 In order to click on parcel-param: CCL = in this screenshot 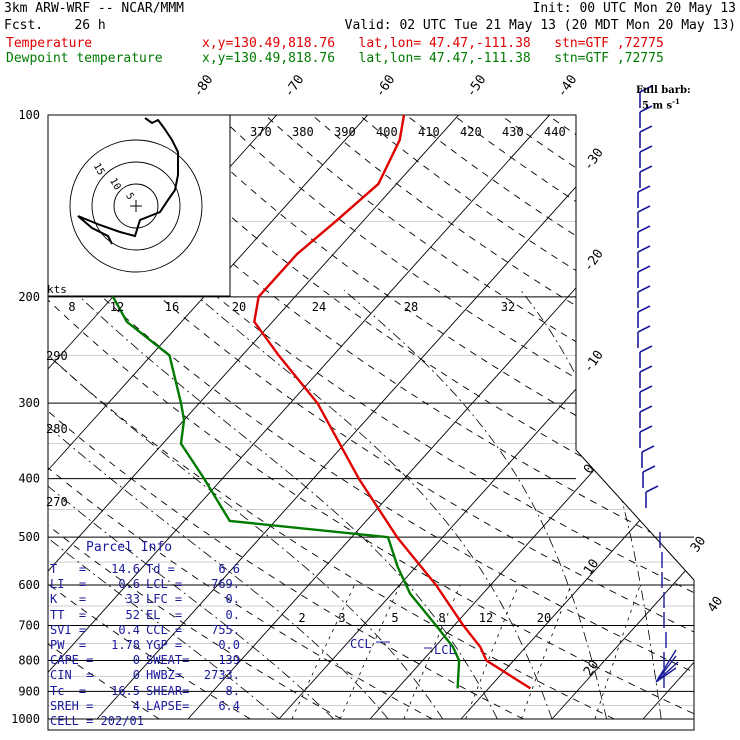, I will do `click(164, 629)`.